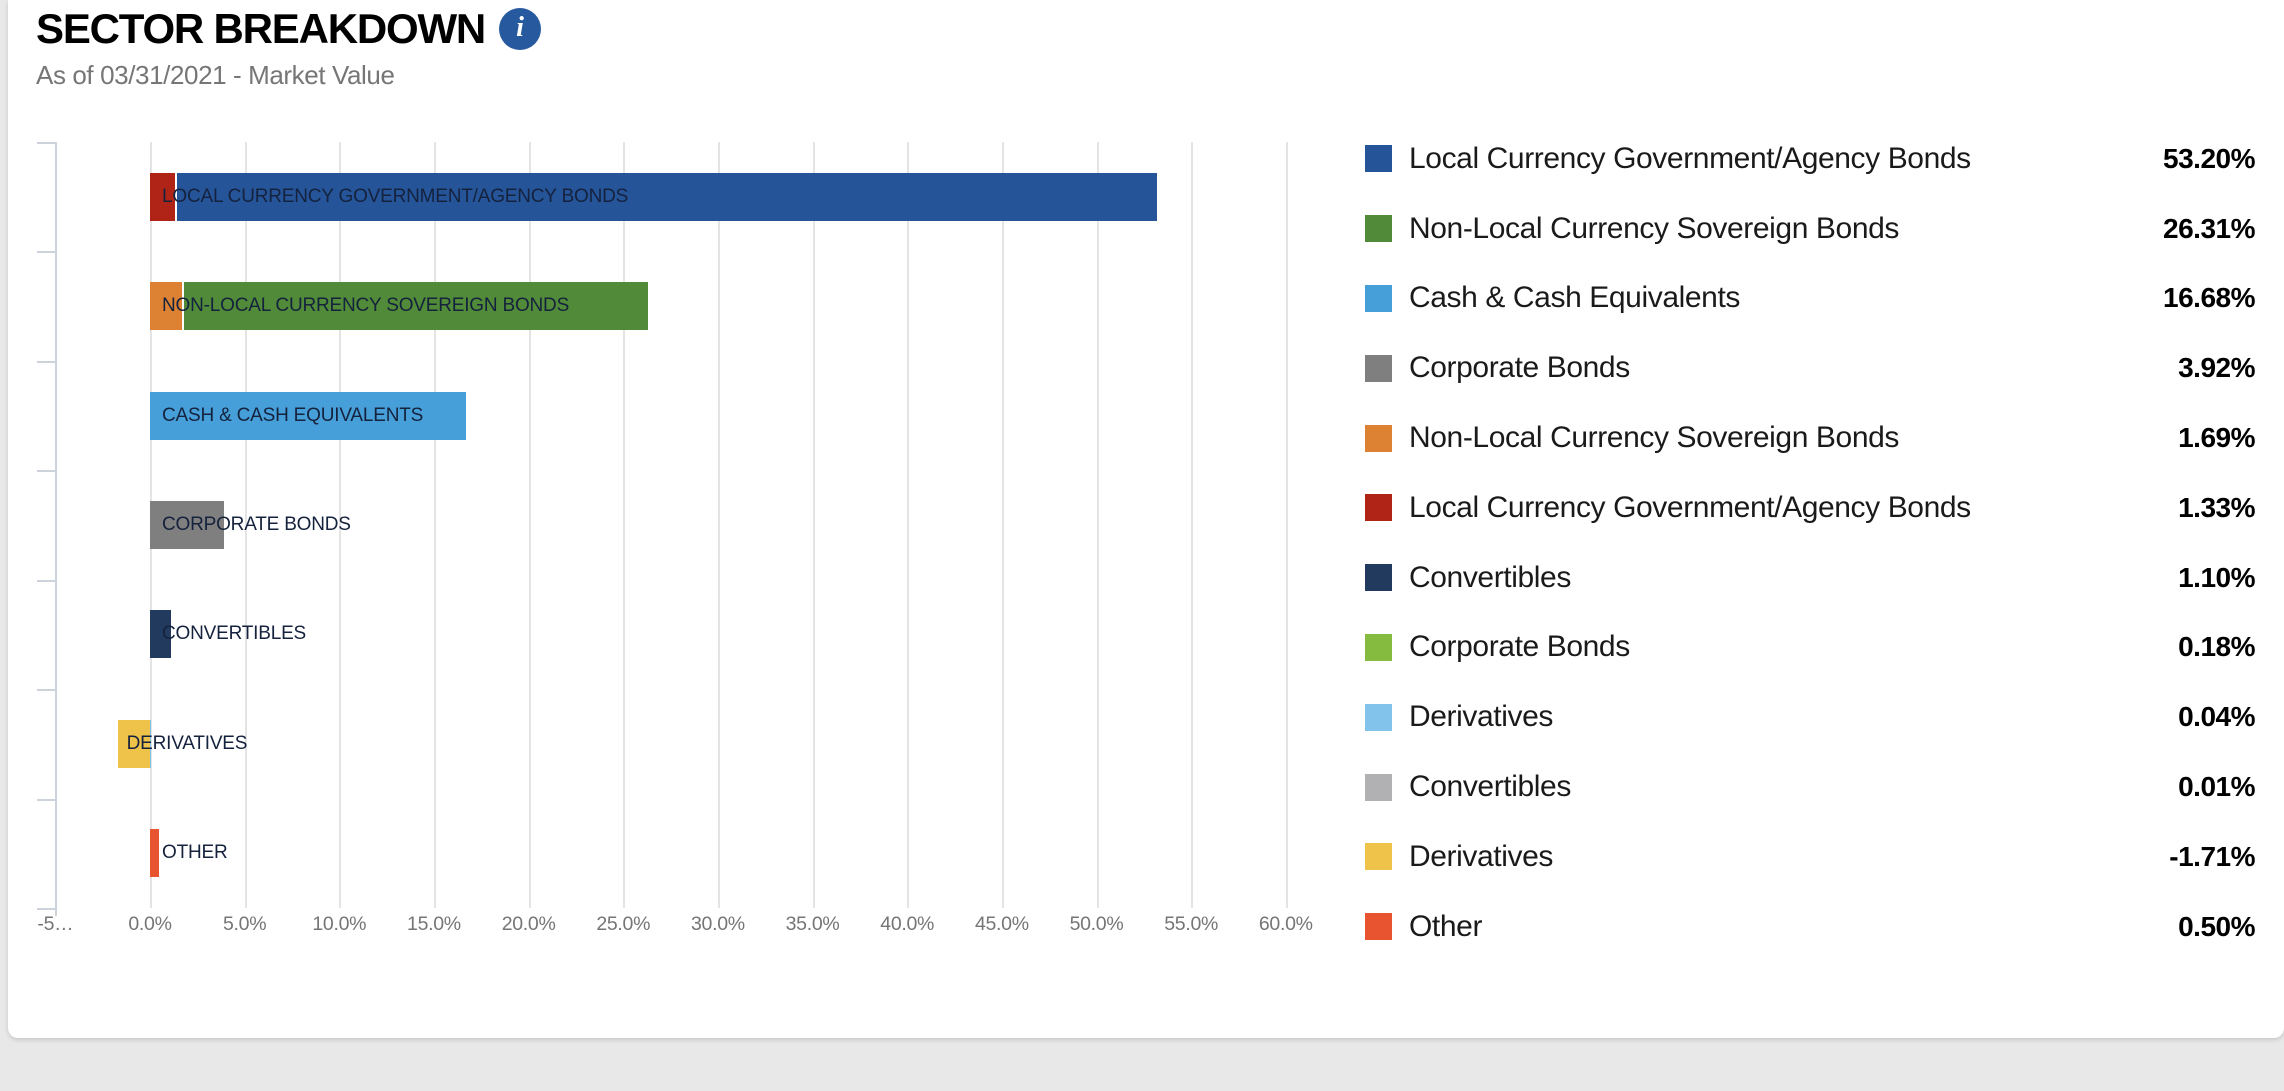 This screenshot has height=1091, width=2284. I want to click on legend-value: 1.10%, so click(2216, 577).